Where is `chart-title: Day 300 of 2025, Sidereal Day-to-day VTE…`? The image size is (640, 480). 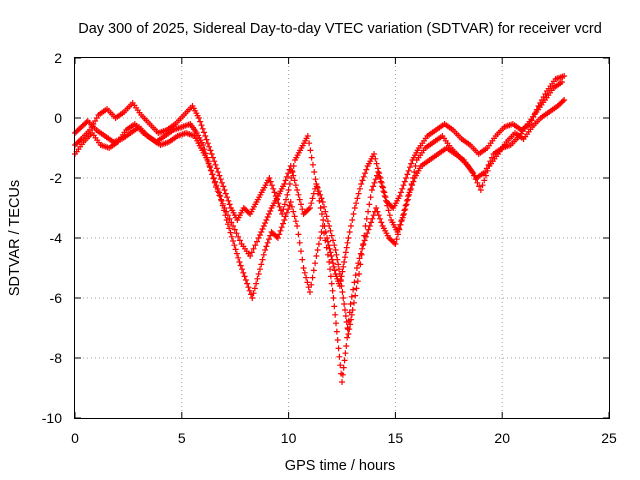
chart-title: Day 300 of 2025, Sidereal Day-to-day VTE… is located at coordinates (340, 29).